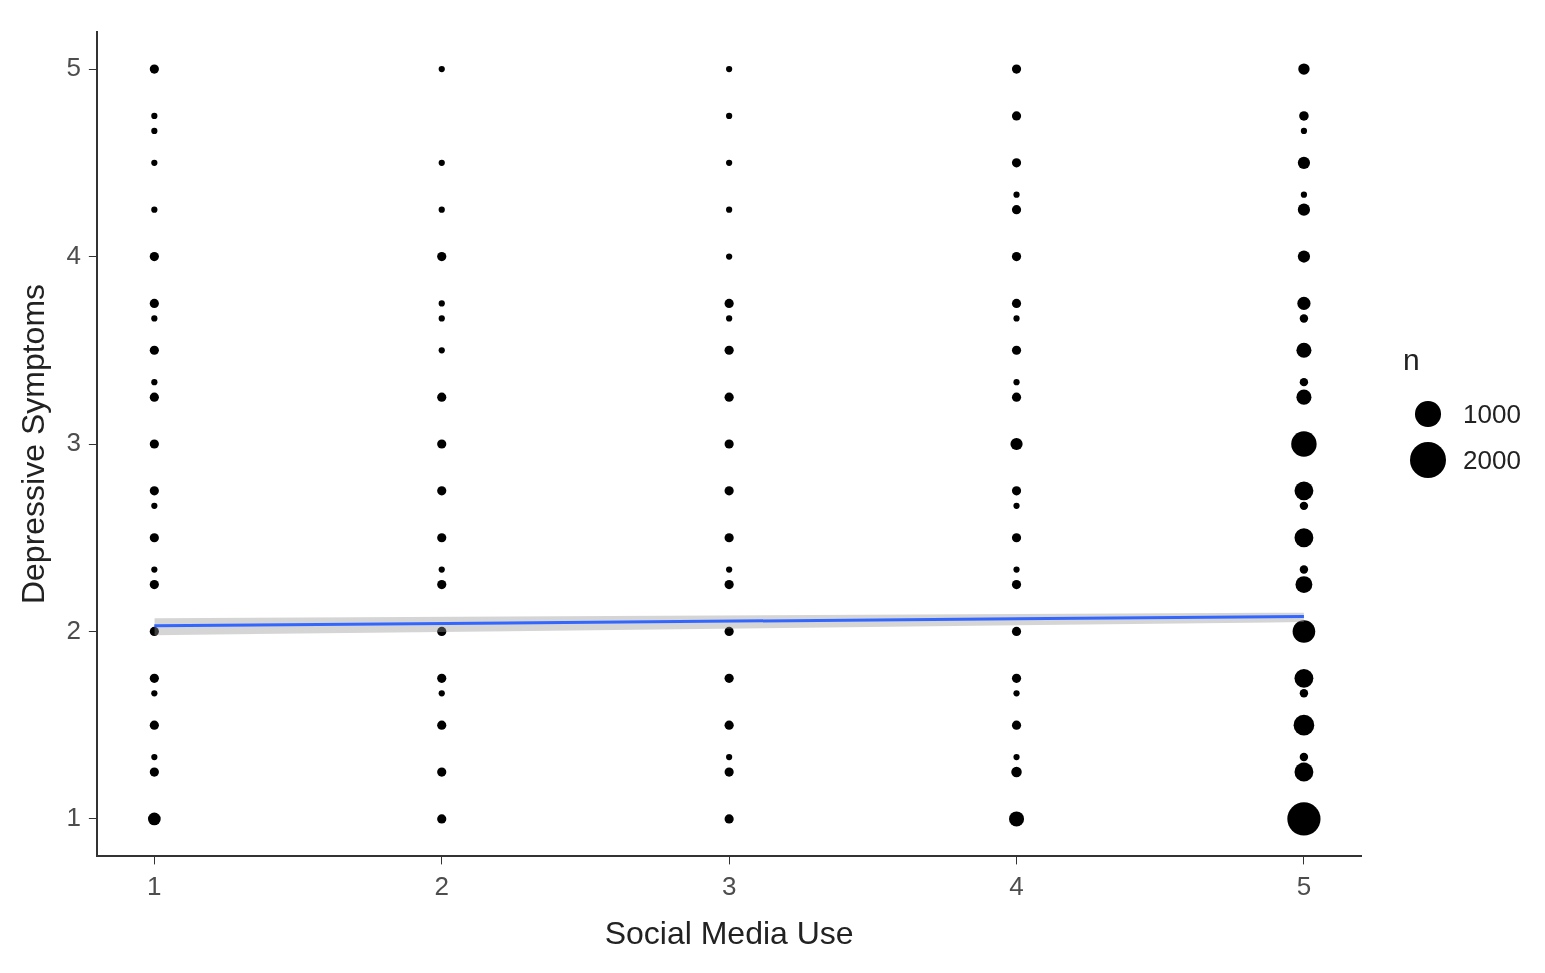  I want to click on y-axis-title: Depressive Symptoms, so click(33, 444).